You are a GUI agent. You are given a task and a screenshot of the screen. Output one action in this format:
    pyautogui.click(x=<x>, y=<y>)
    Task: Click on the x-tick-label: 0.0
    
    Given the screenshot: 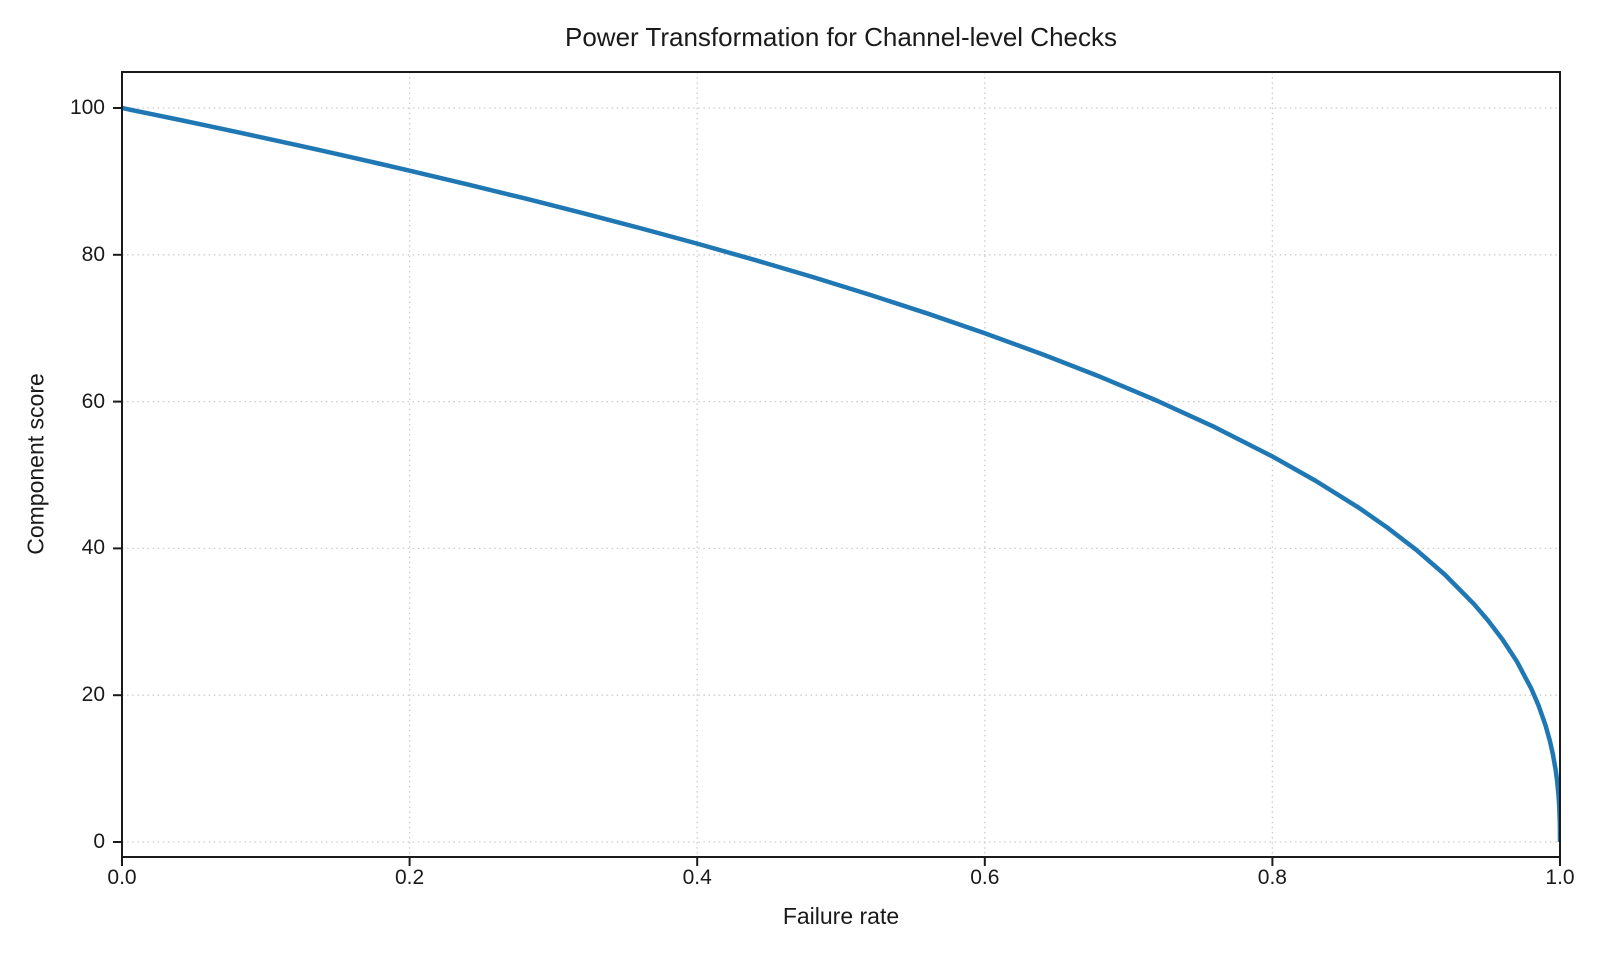 What is the action you would take?
    pyautogui.click(x=122, y=877)
    